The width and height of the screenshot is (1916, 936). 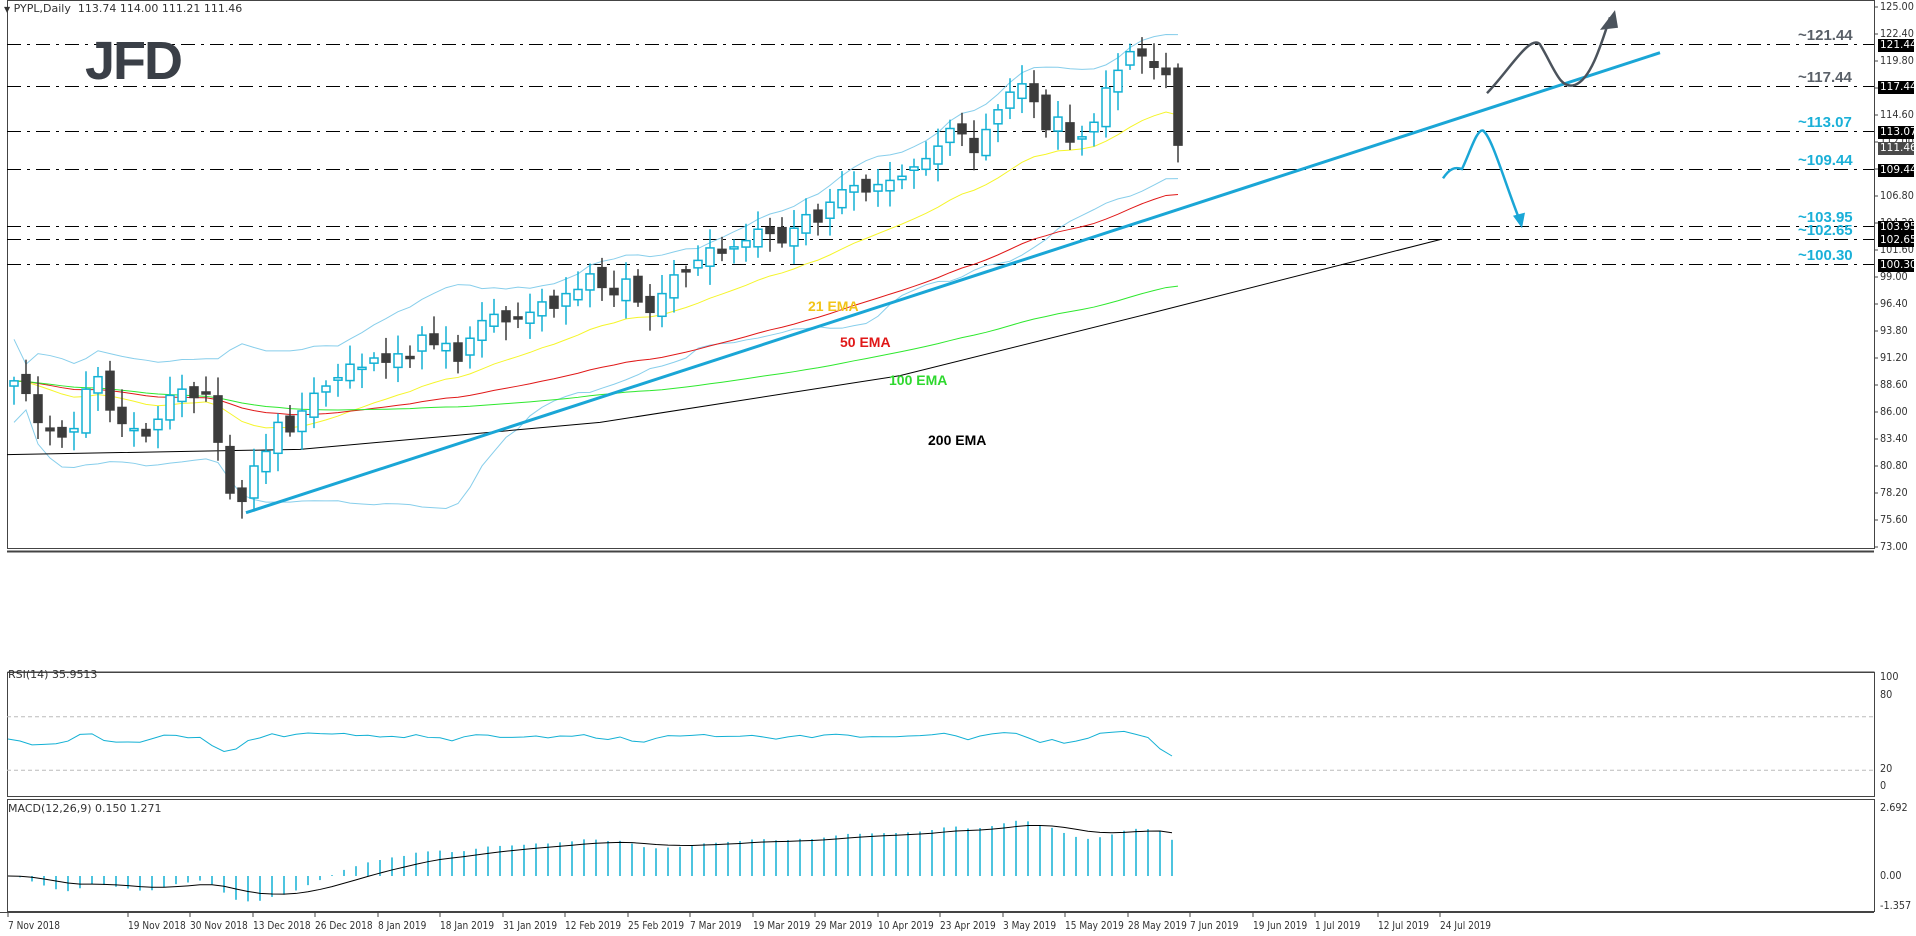 I want to click on x-tick-label: 7 Jun 2019, so click(x=1214, y=925).